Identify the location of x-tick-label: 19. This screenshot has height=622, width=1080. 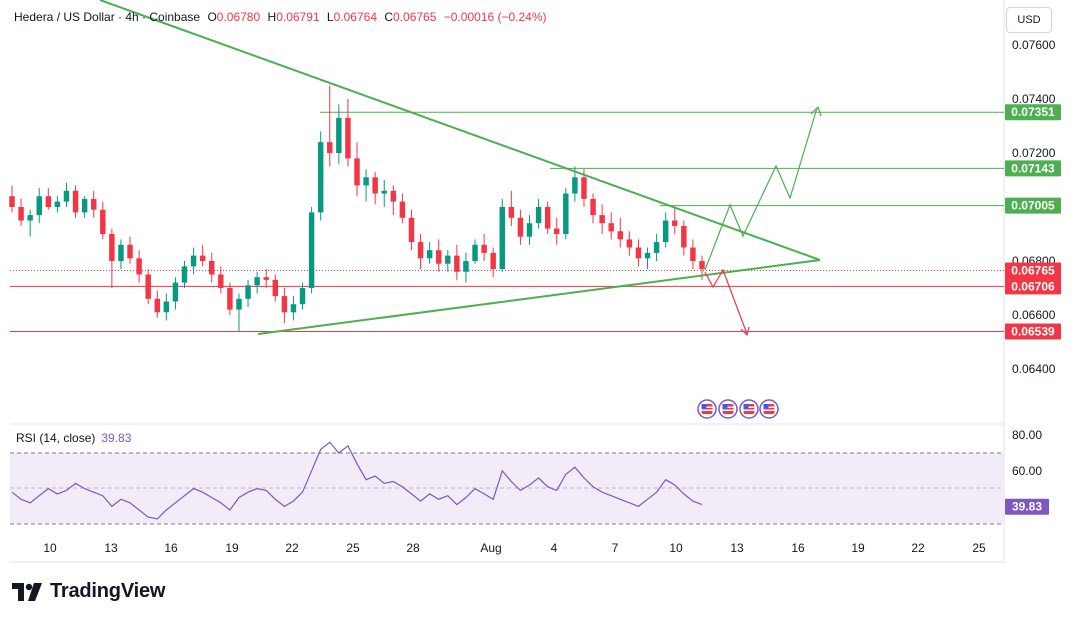
(858, 548).